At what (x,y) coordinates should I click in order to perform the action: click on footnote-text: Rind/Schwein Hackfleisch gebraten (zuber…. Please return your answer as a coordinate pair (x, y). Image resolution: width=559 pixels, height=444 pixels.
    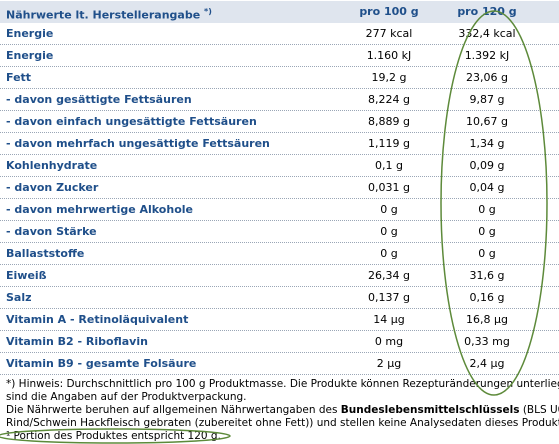
    Looking at the image, I should click on (282, 423).